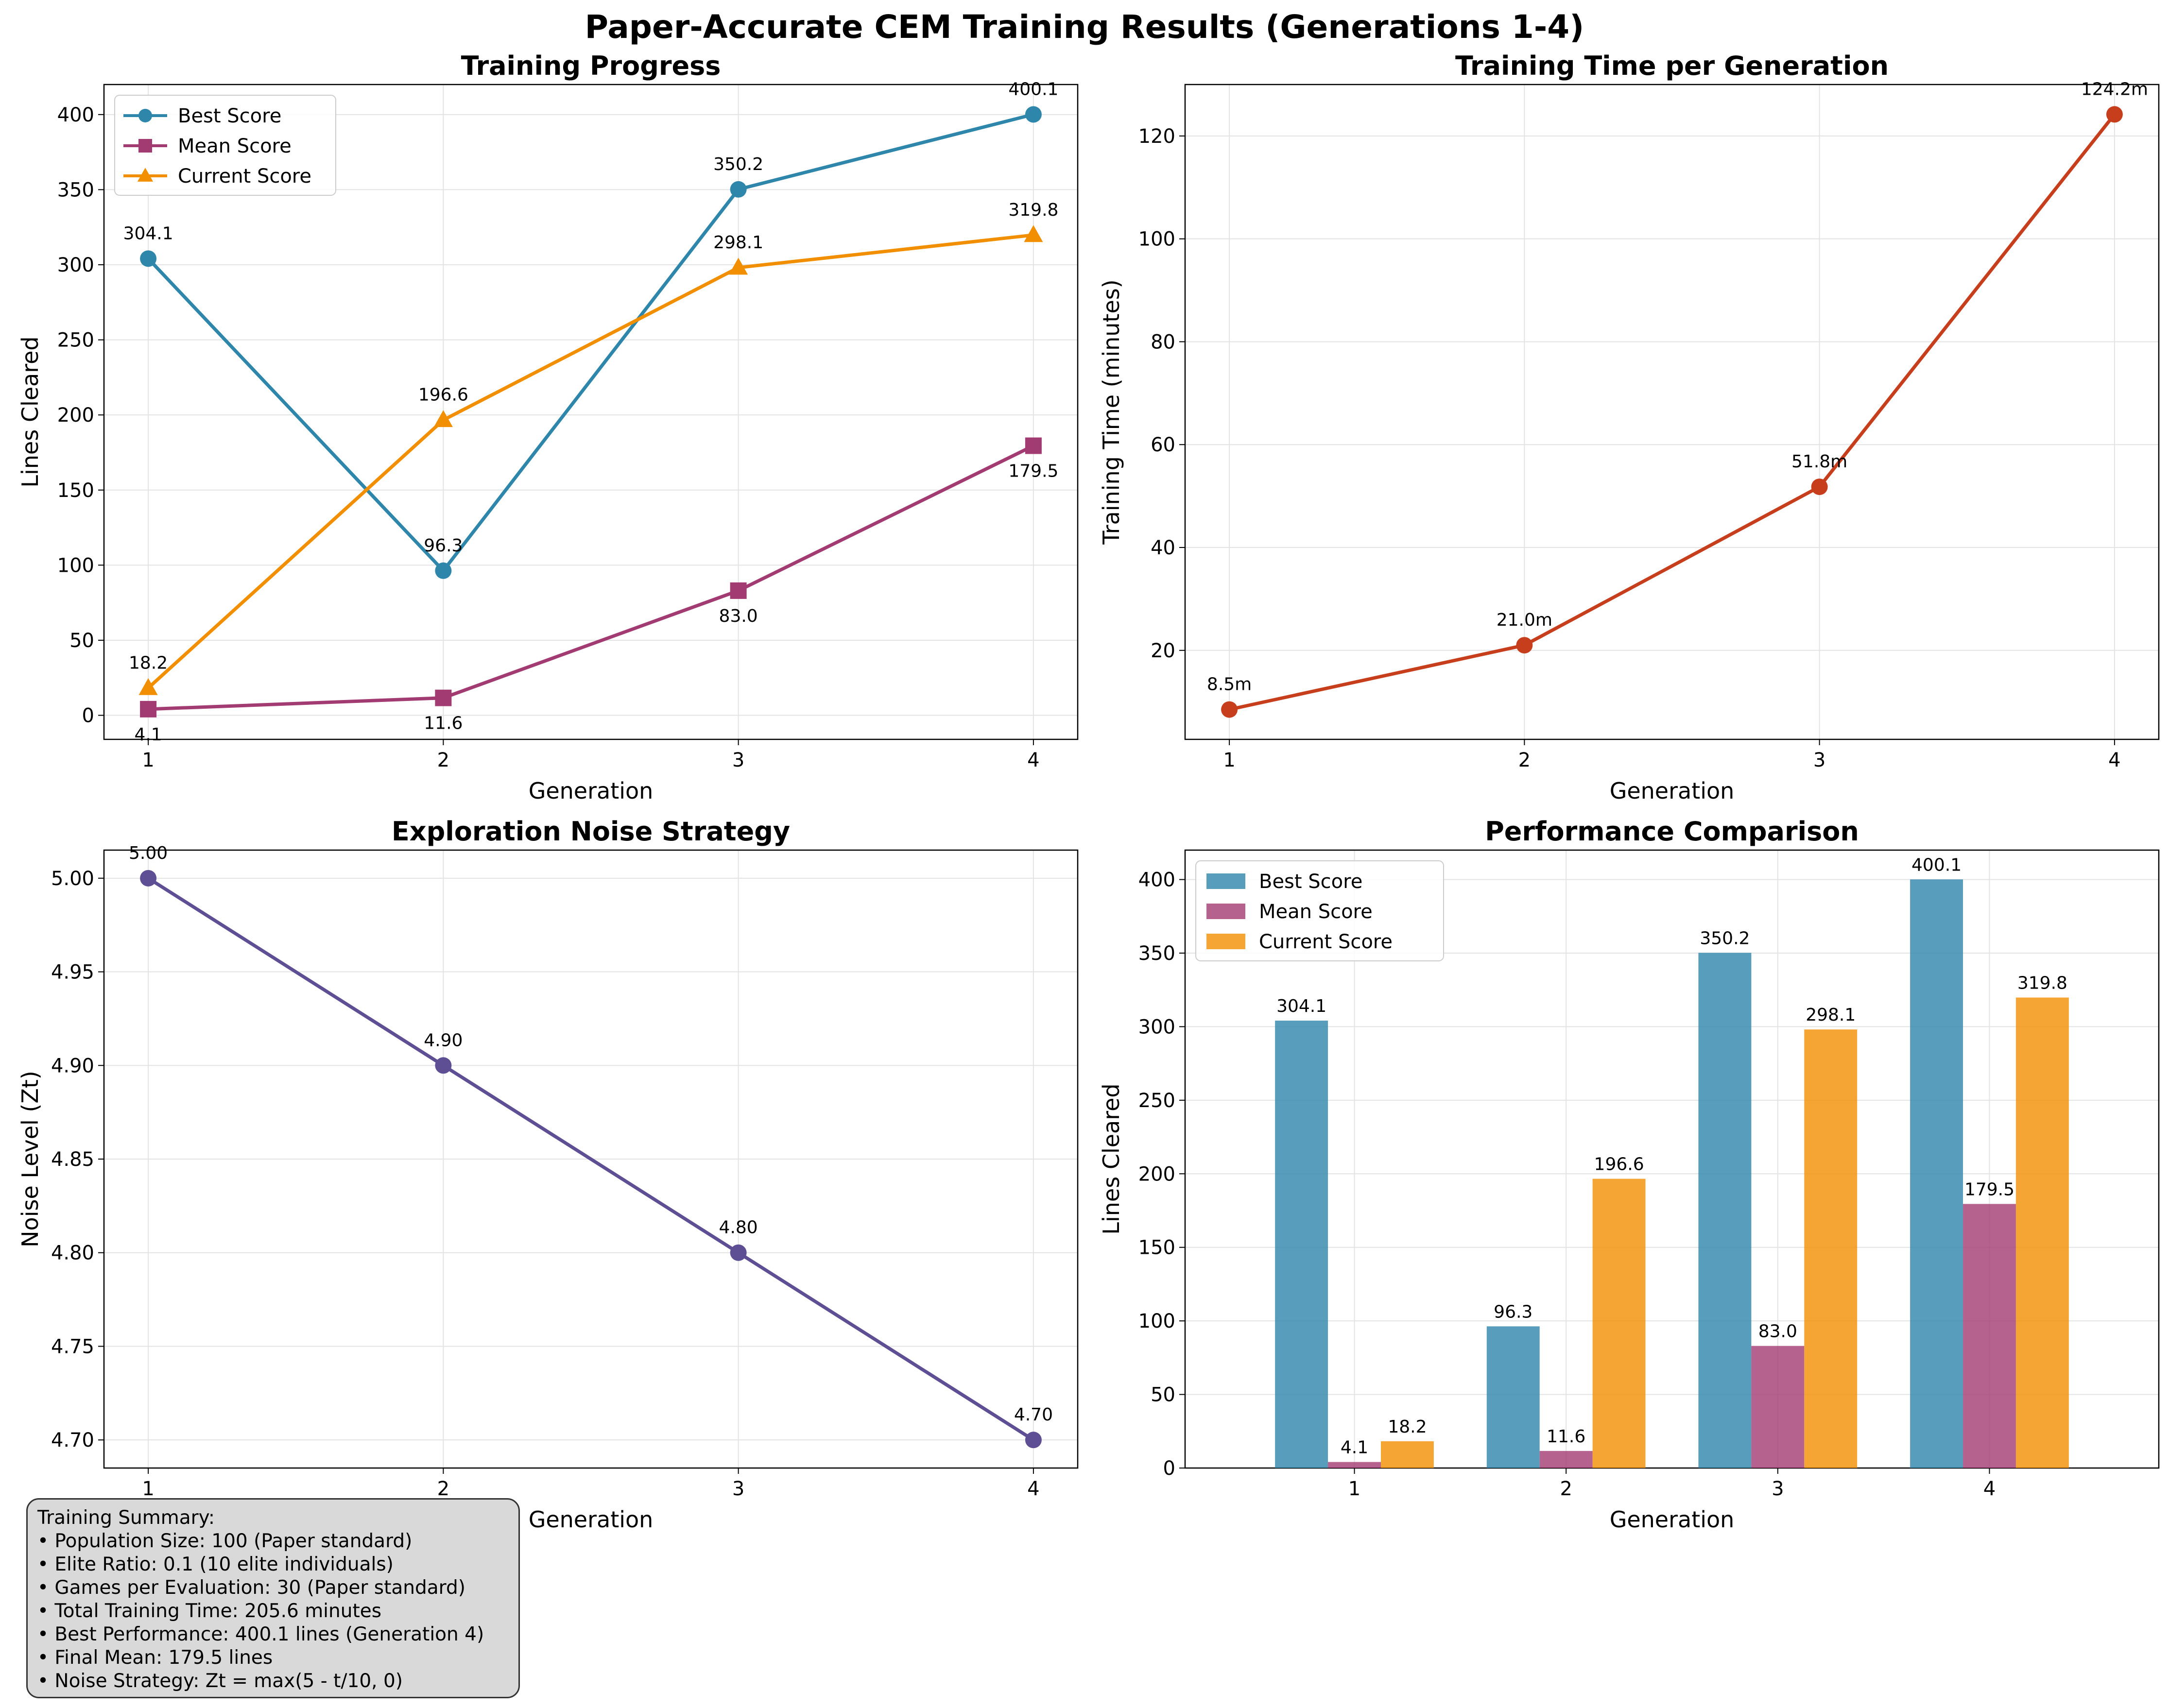  Describe the element at coordinates (126, 1518) in the screenshot. I see `summary-title: Training Summary:` at that location.